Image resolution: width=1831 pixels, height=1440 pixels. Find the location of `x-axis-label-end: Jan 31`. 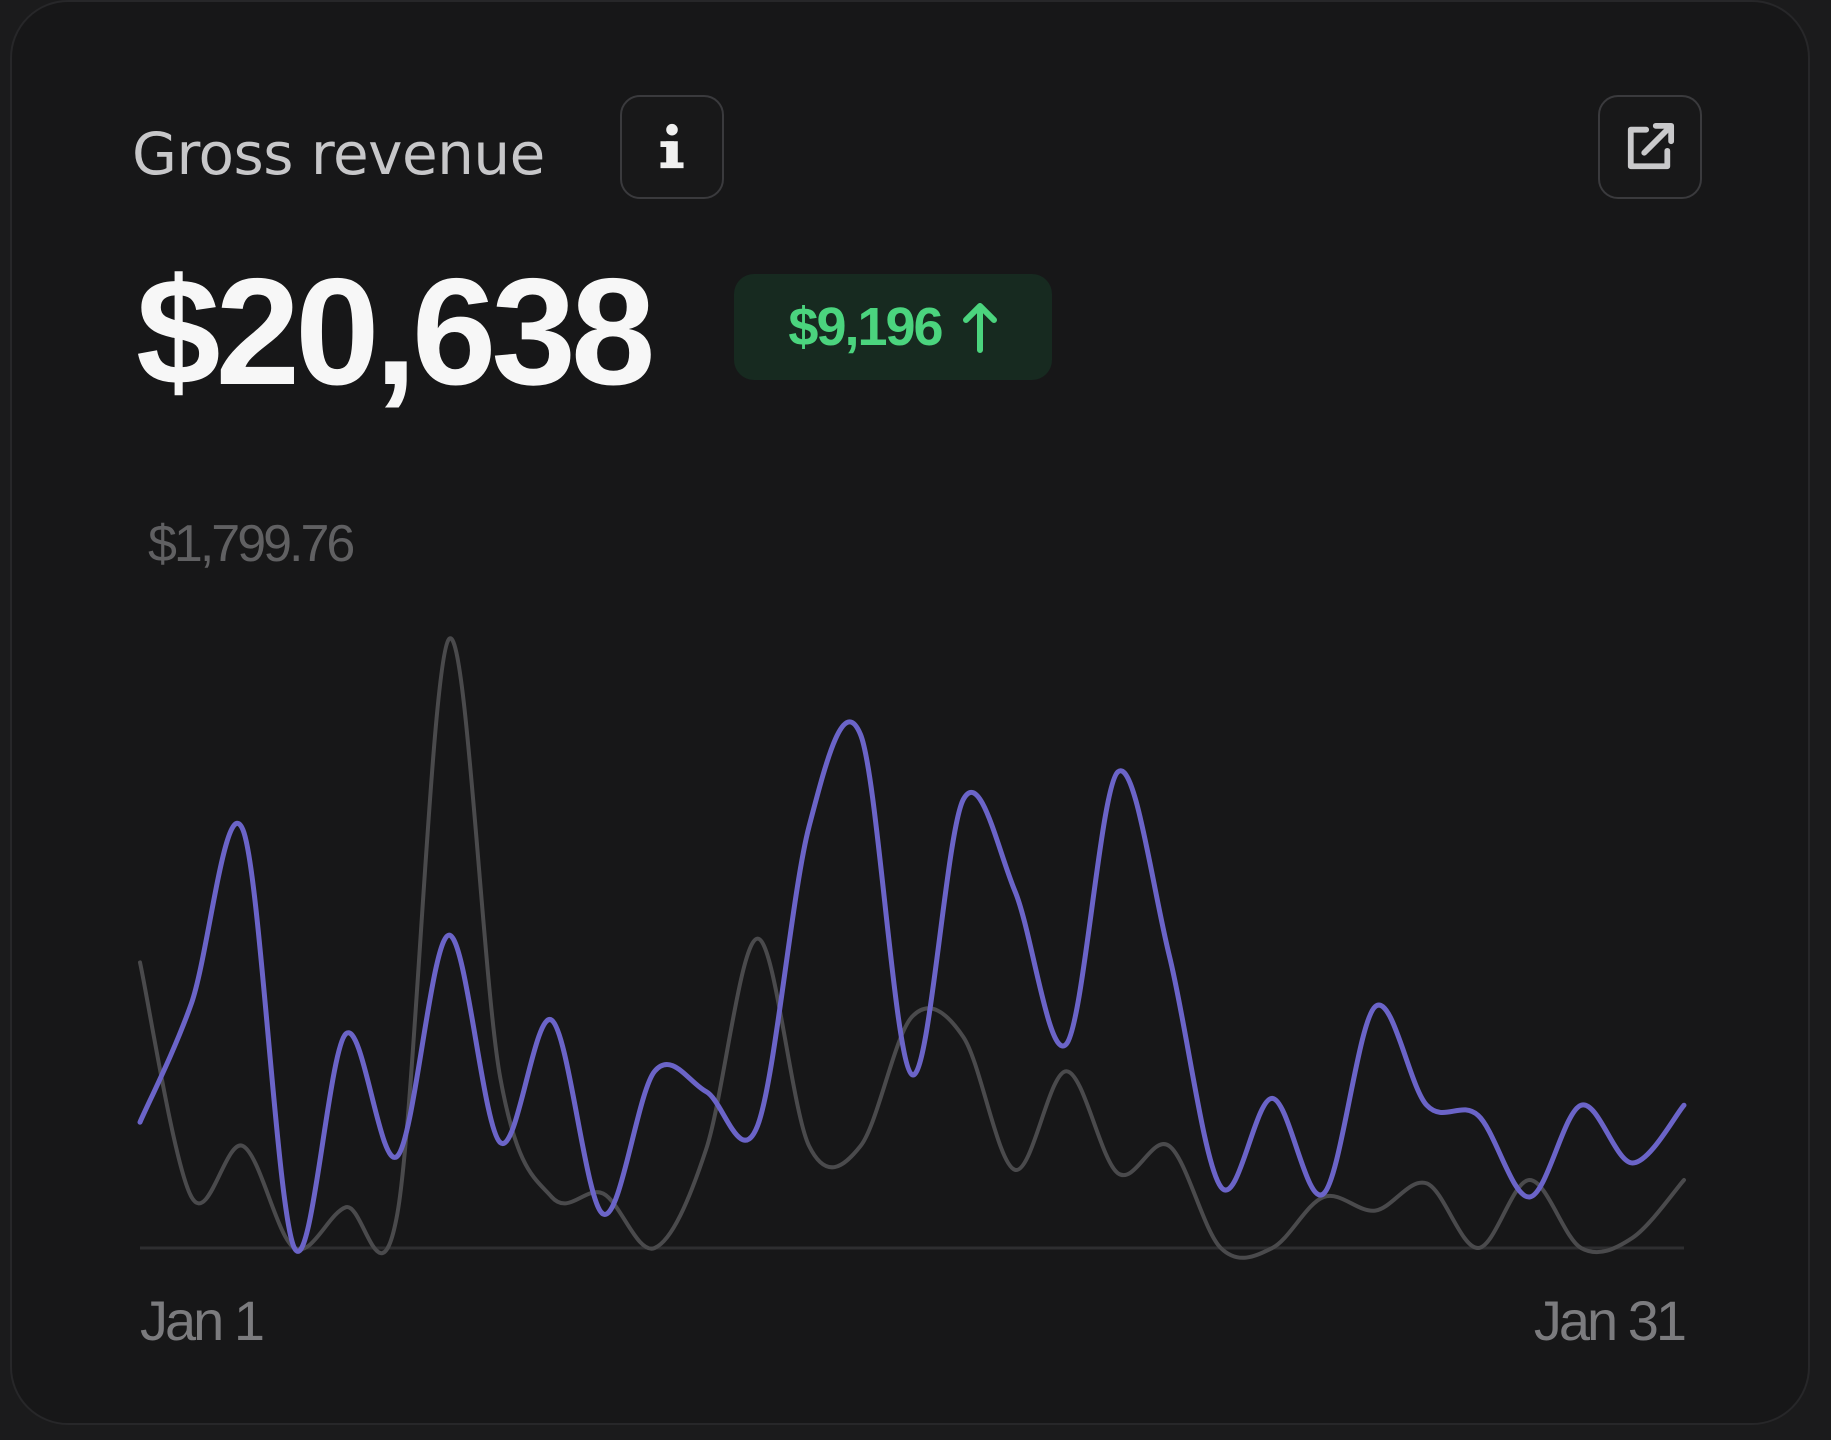

x-axis-label-end: Jan 31 is located at coordinates (1609, 1320).